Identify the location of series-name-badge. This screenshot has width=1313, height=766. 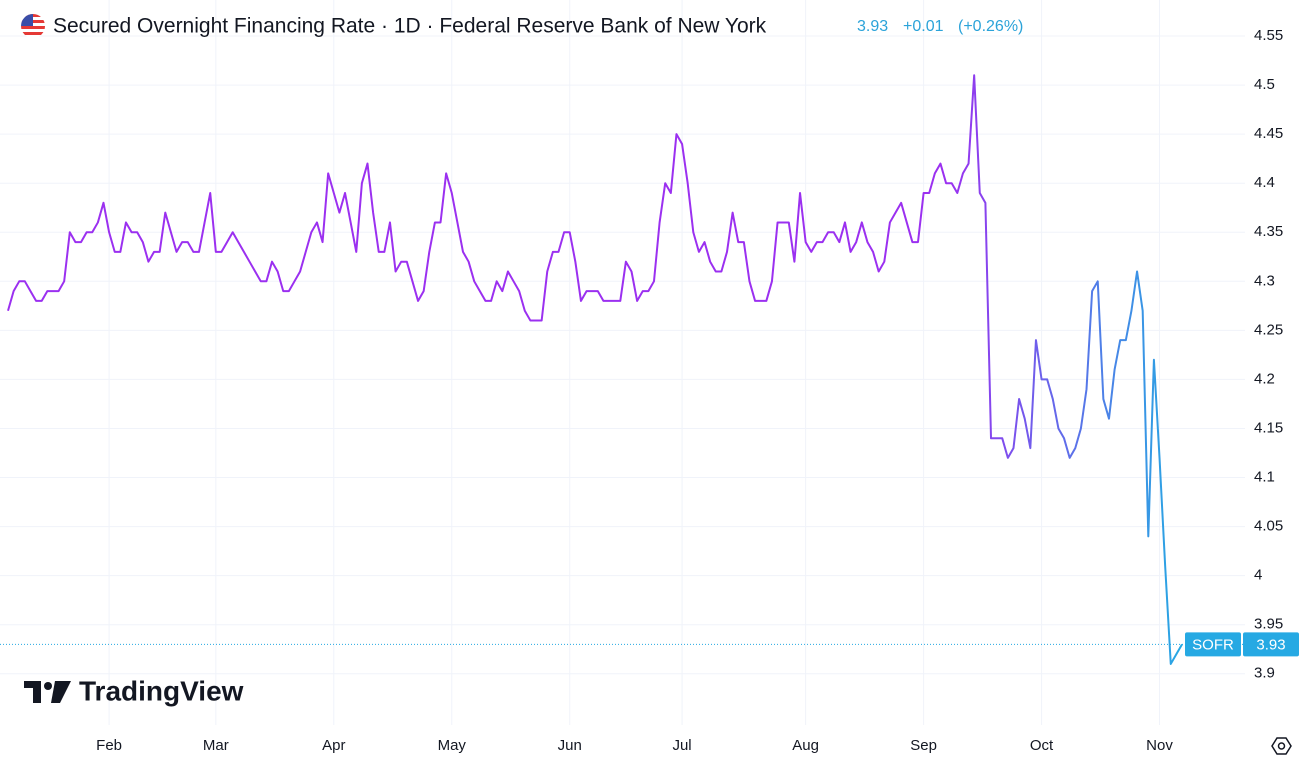
(1213, 644).